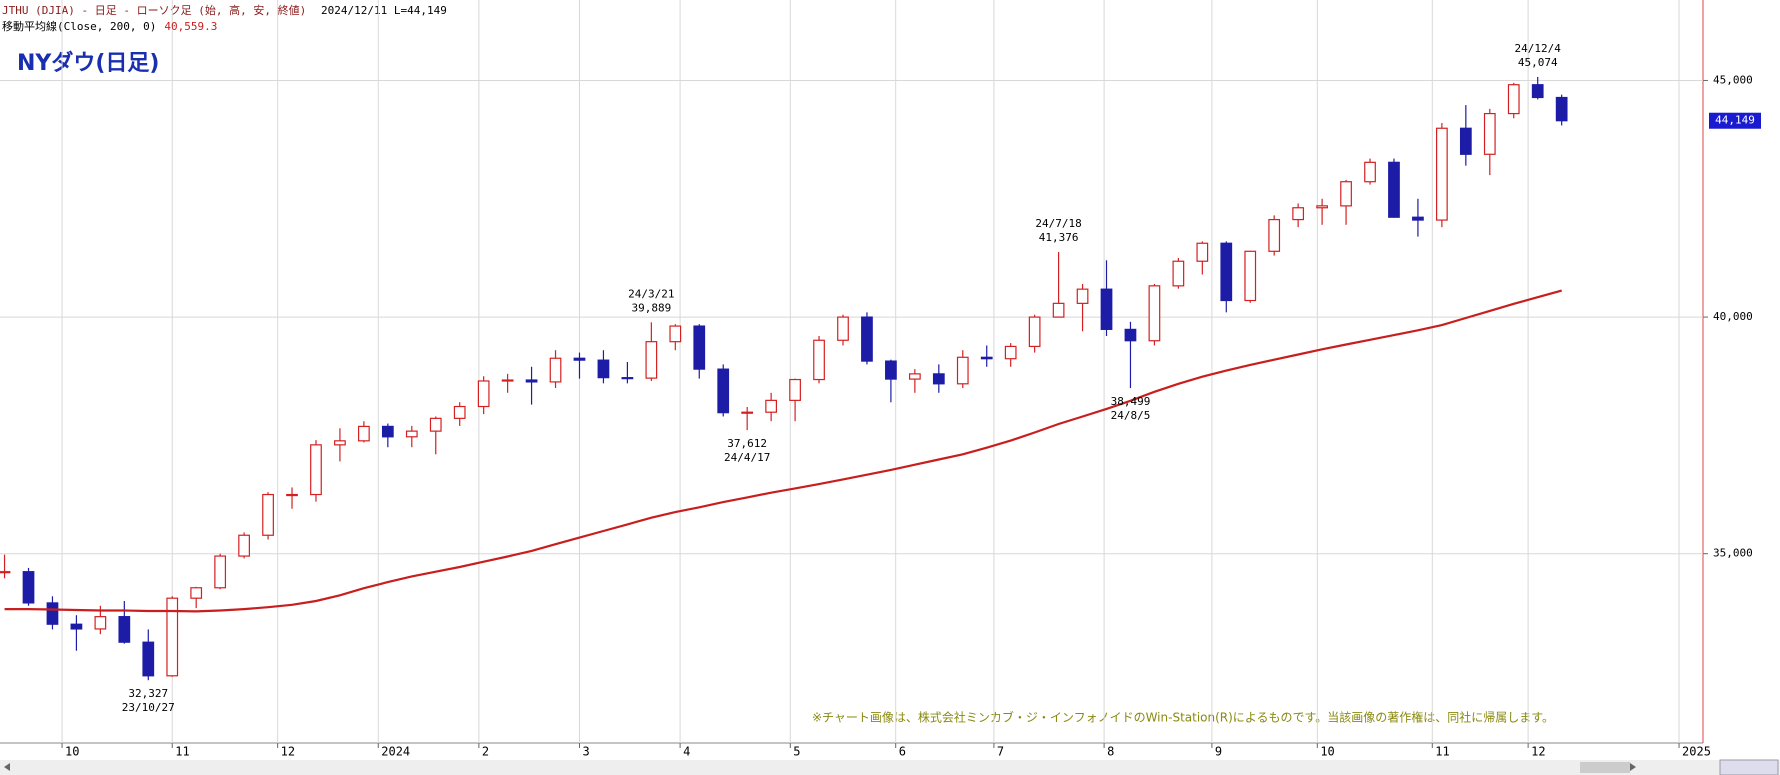 This screenshot has height=775, width=1780. Describe the element at coordinates (1733, 553) in the screenshot. I see `y-tick-label: 35,000` at that location.